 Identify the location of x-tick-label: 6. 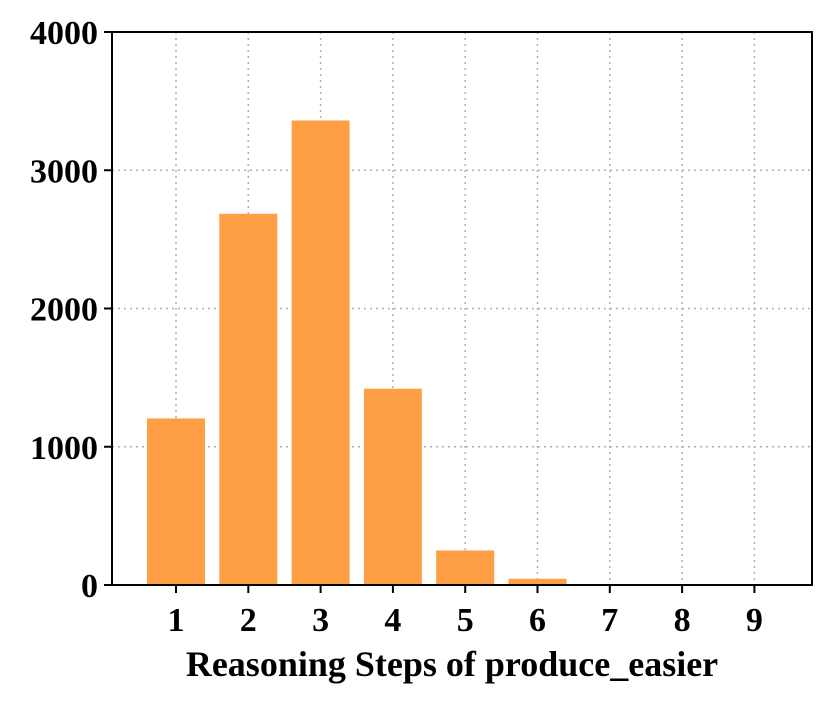
(537, 620).